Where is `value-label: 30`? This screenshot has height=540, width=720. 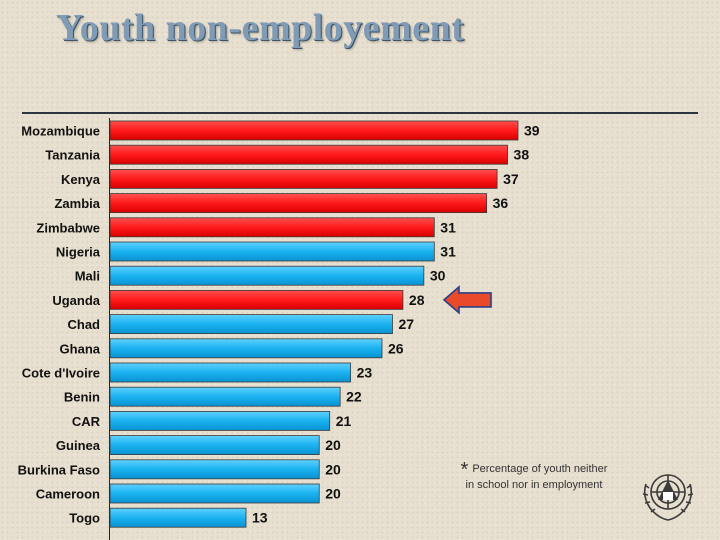
value-label: 30 is located at coordinates (438, 276).